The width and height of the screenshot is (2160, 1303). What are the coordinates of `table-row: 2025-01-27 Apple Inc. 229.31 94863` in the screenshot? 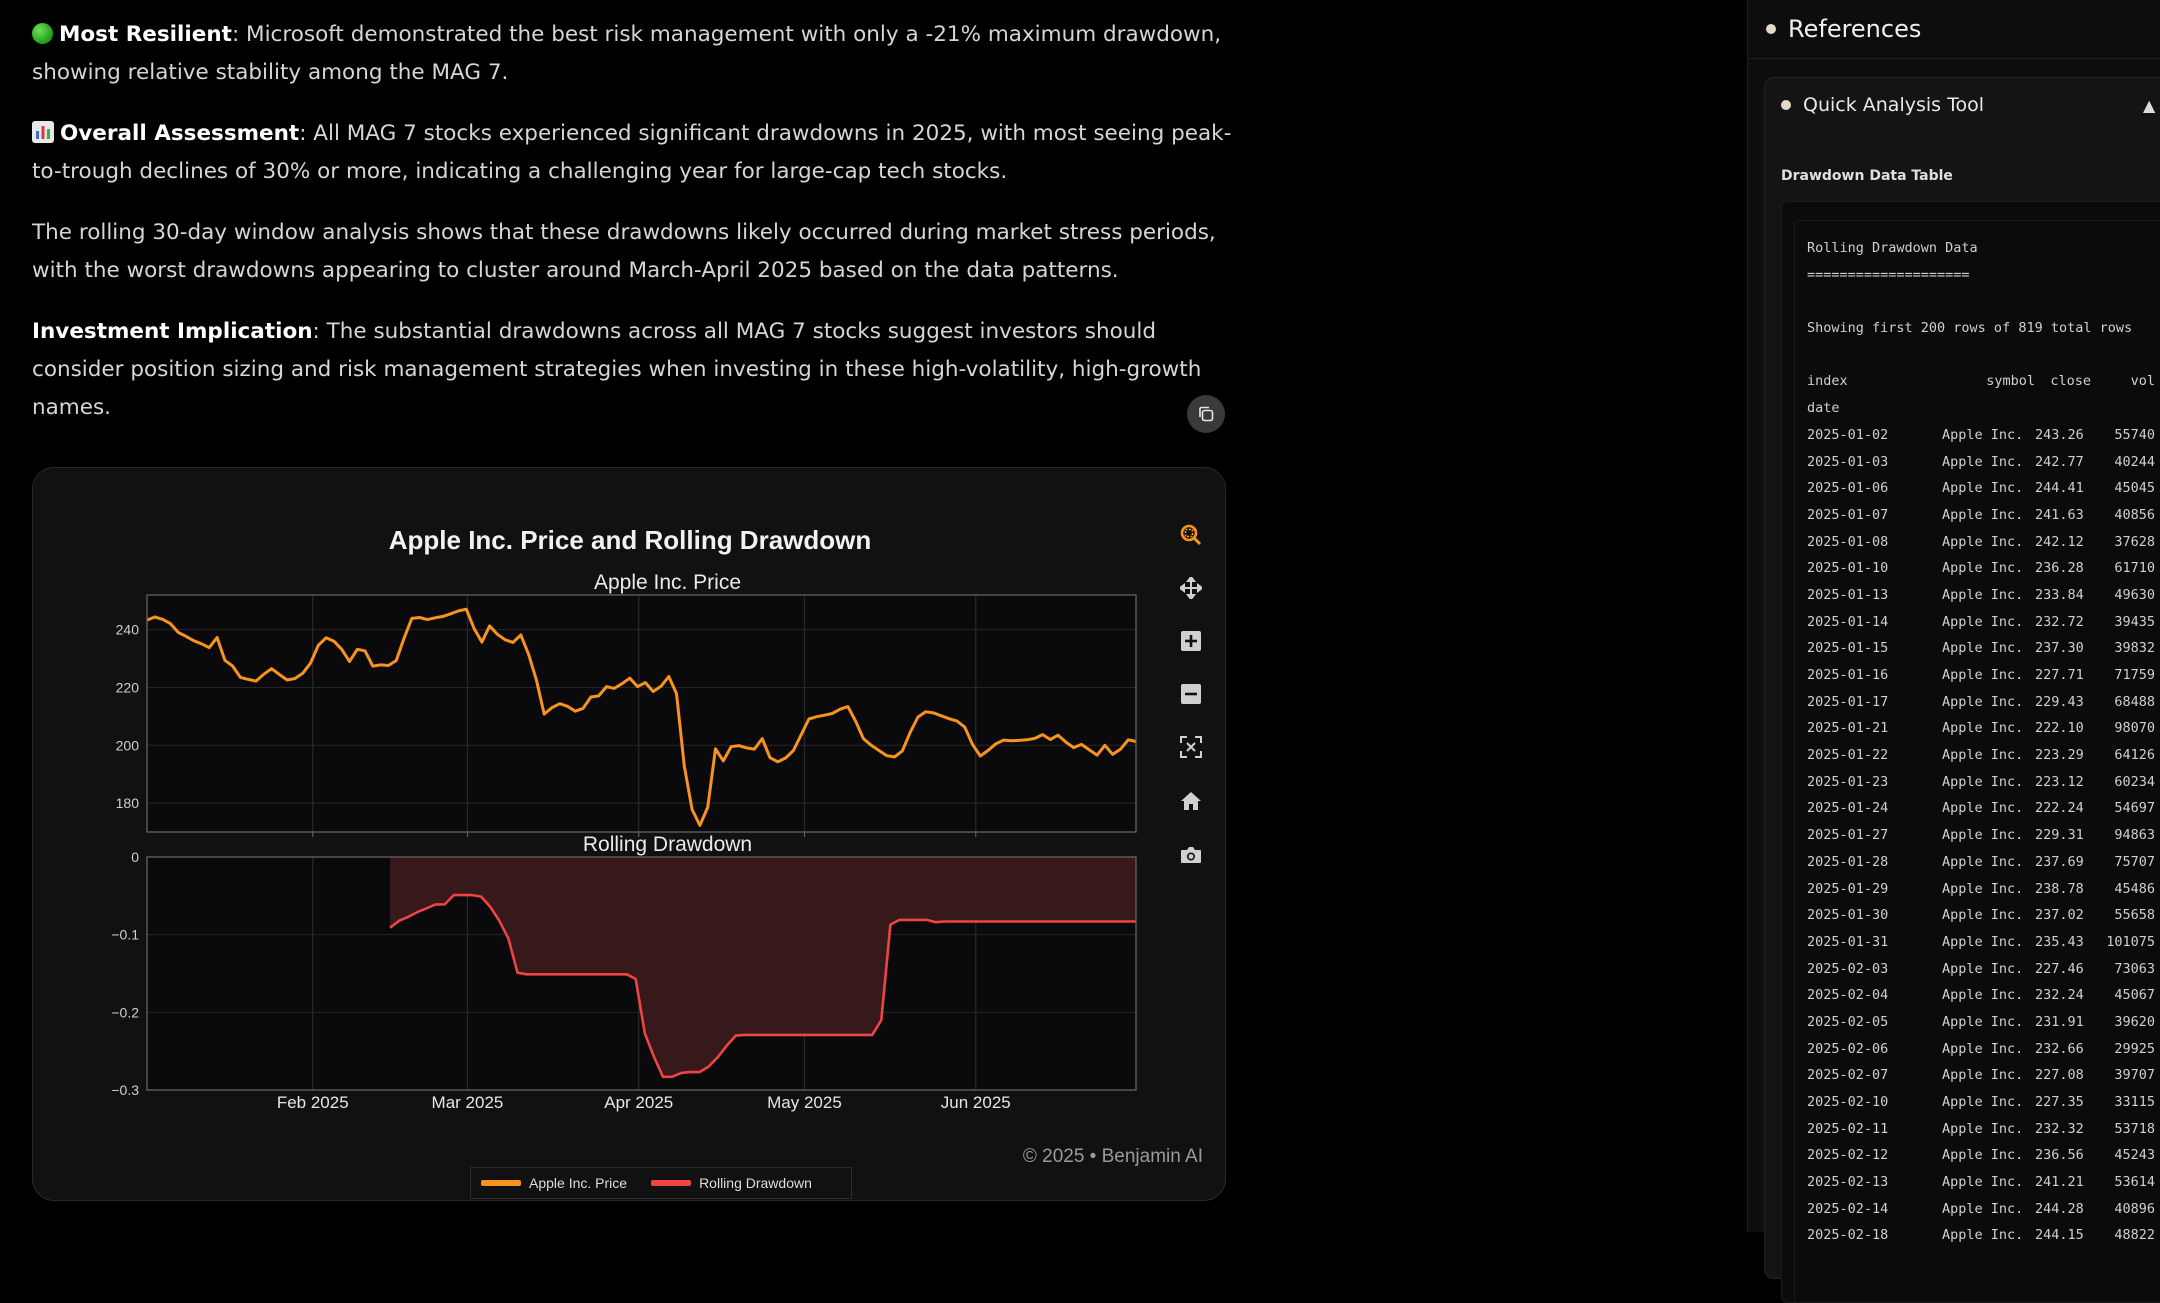 It's located at (1983, 835).